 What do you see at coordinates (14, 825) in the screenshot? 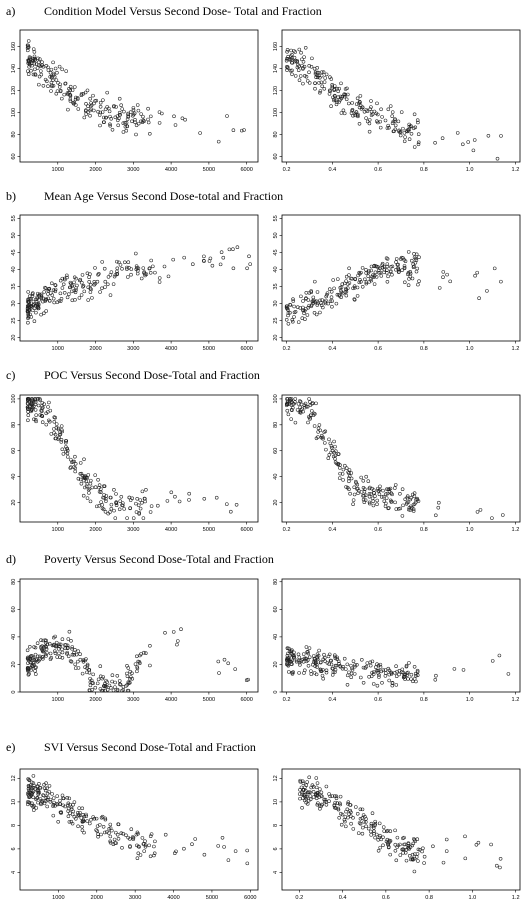
I see `y-tick-label: 8` at bounding box center [14, 825].